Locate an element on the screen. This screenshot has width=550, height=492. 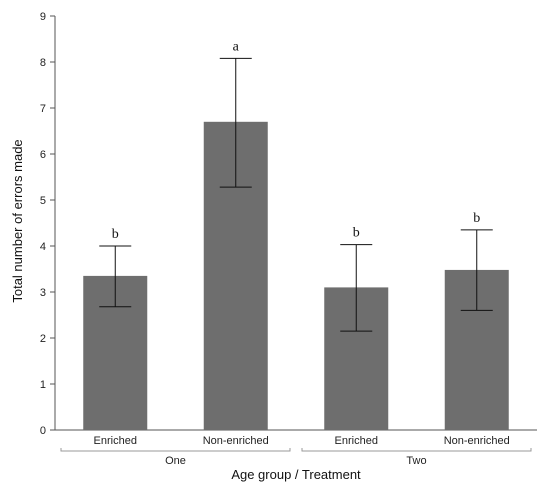
x-axis-title: Age group / Treatment is located at coordinates (296, 474).